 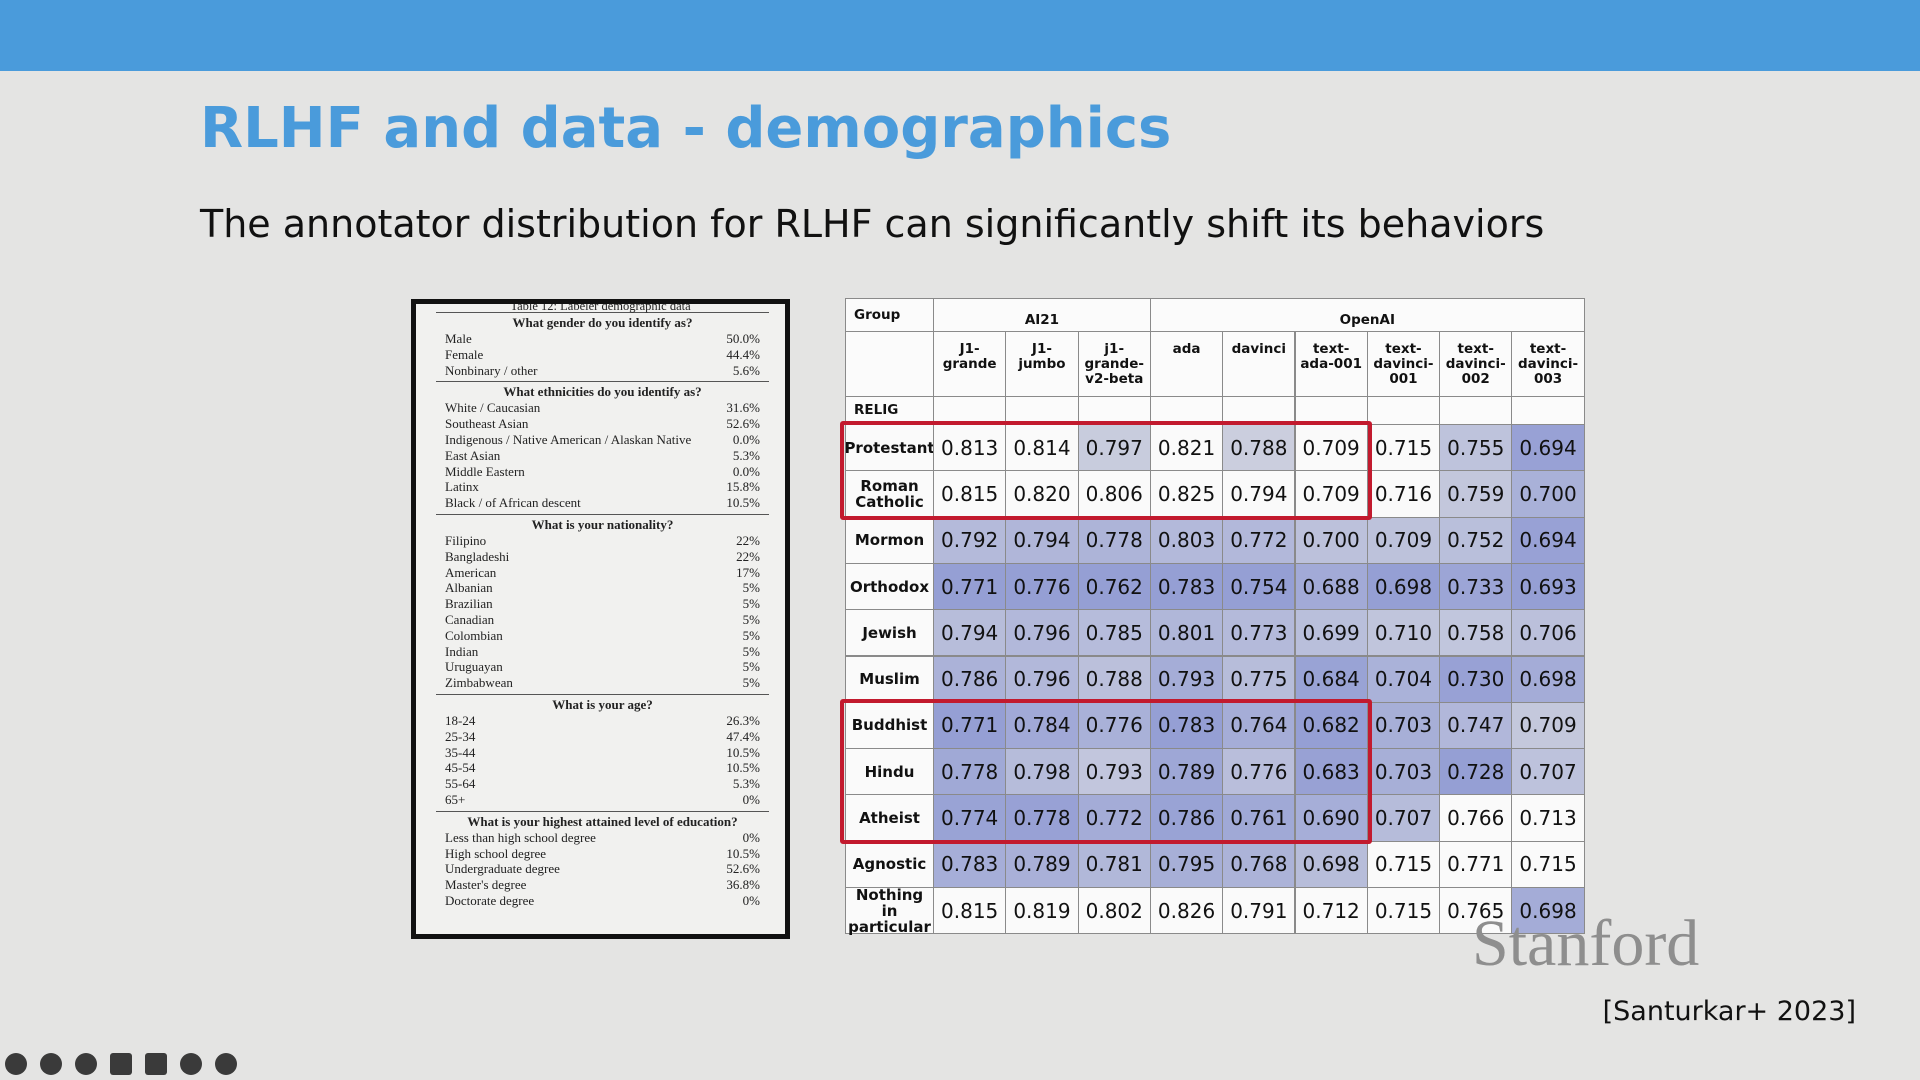 What do you see at coordinates (748, 572) in the screenshot?
I see `row-percent: 17%` at bounding box center [748, 572].